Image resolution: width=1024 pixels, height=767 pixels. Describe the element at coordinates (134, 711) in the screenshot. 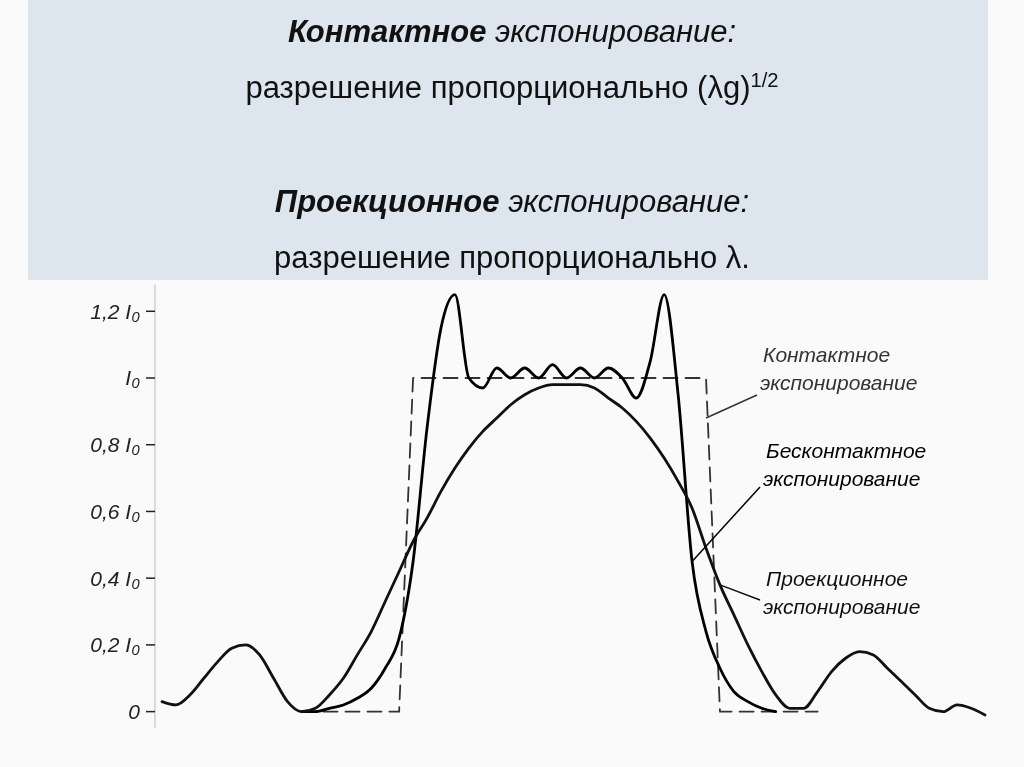

I see `y-tick-label: 0` at that location.